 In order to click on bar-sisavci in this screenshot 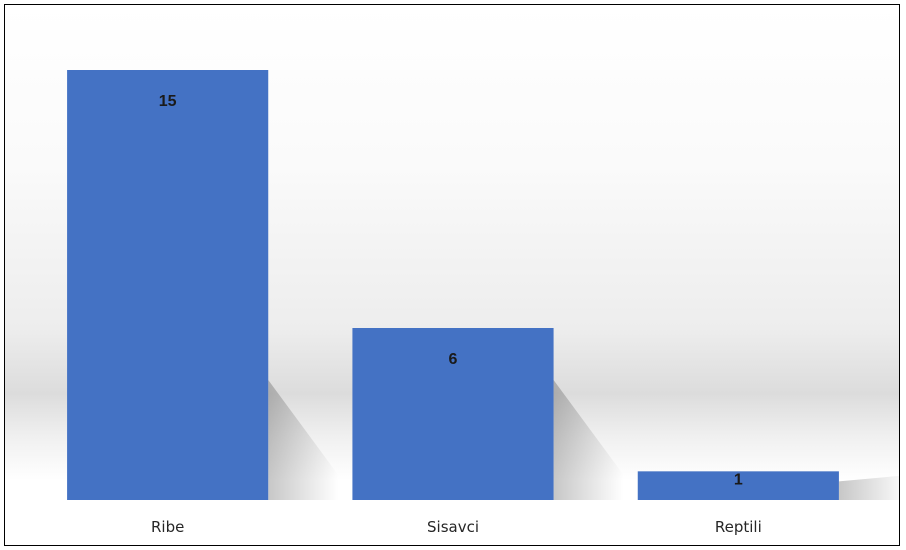, I will do `click(453, 414)`.